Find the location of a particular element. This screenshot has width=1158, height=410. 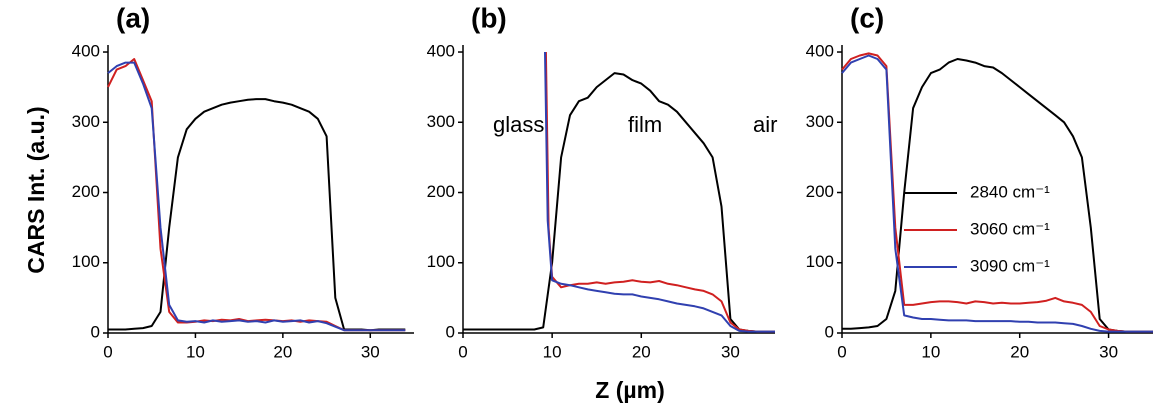

x-axis-label: Z (µm) is located at coordinates (629, 390).